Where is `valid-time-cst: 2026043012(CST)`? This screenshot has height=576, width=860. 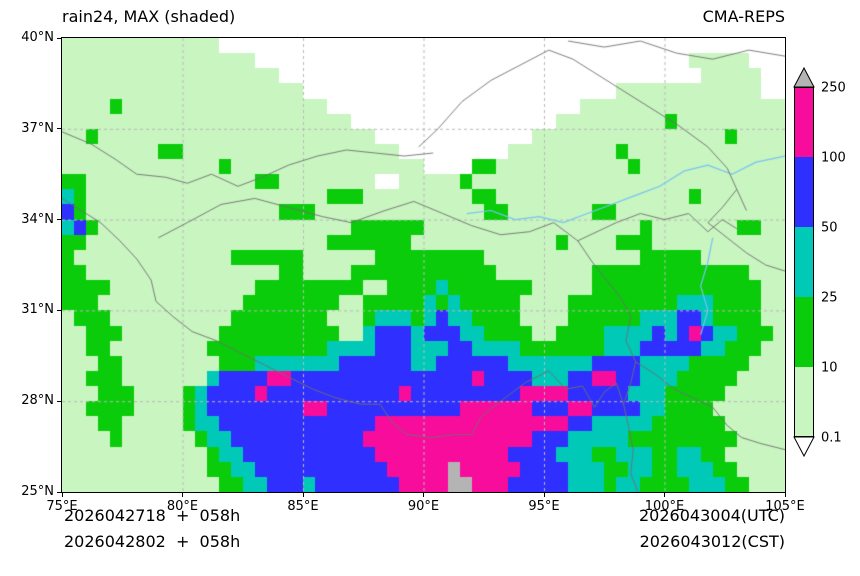 valid-time-cst: 2026043012(CST) is located at coordinates (712, 541).